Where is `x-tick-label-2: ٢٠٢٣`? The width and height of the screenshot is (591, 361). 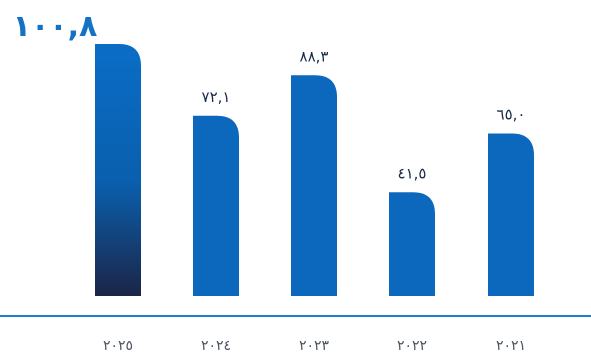 x-tick-label-2: ٢٠٢٣ is located at coordinates (314, 346).